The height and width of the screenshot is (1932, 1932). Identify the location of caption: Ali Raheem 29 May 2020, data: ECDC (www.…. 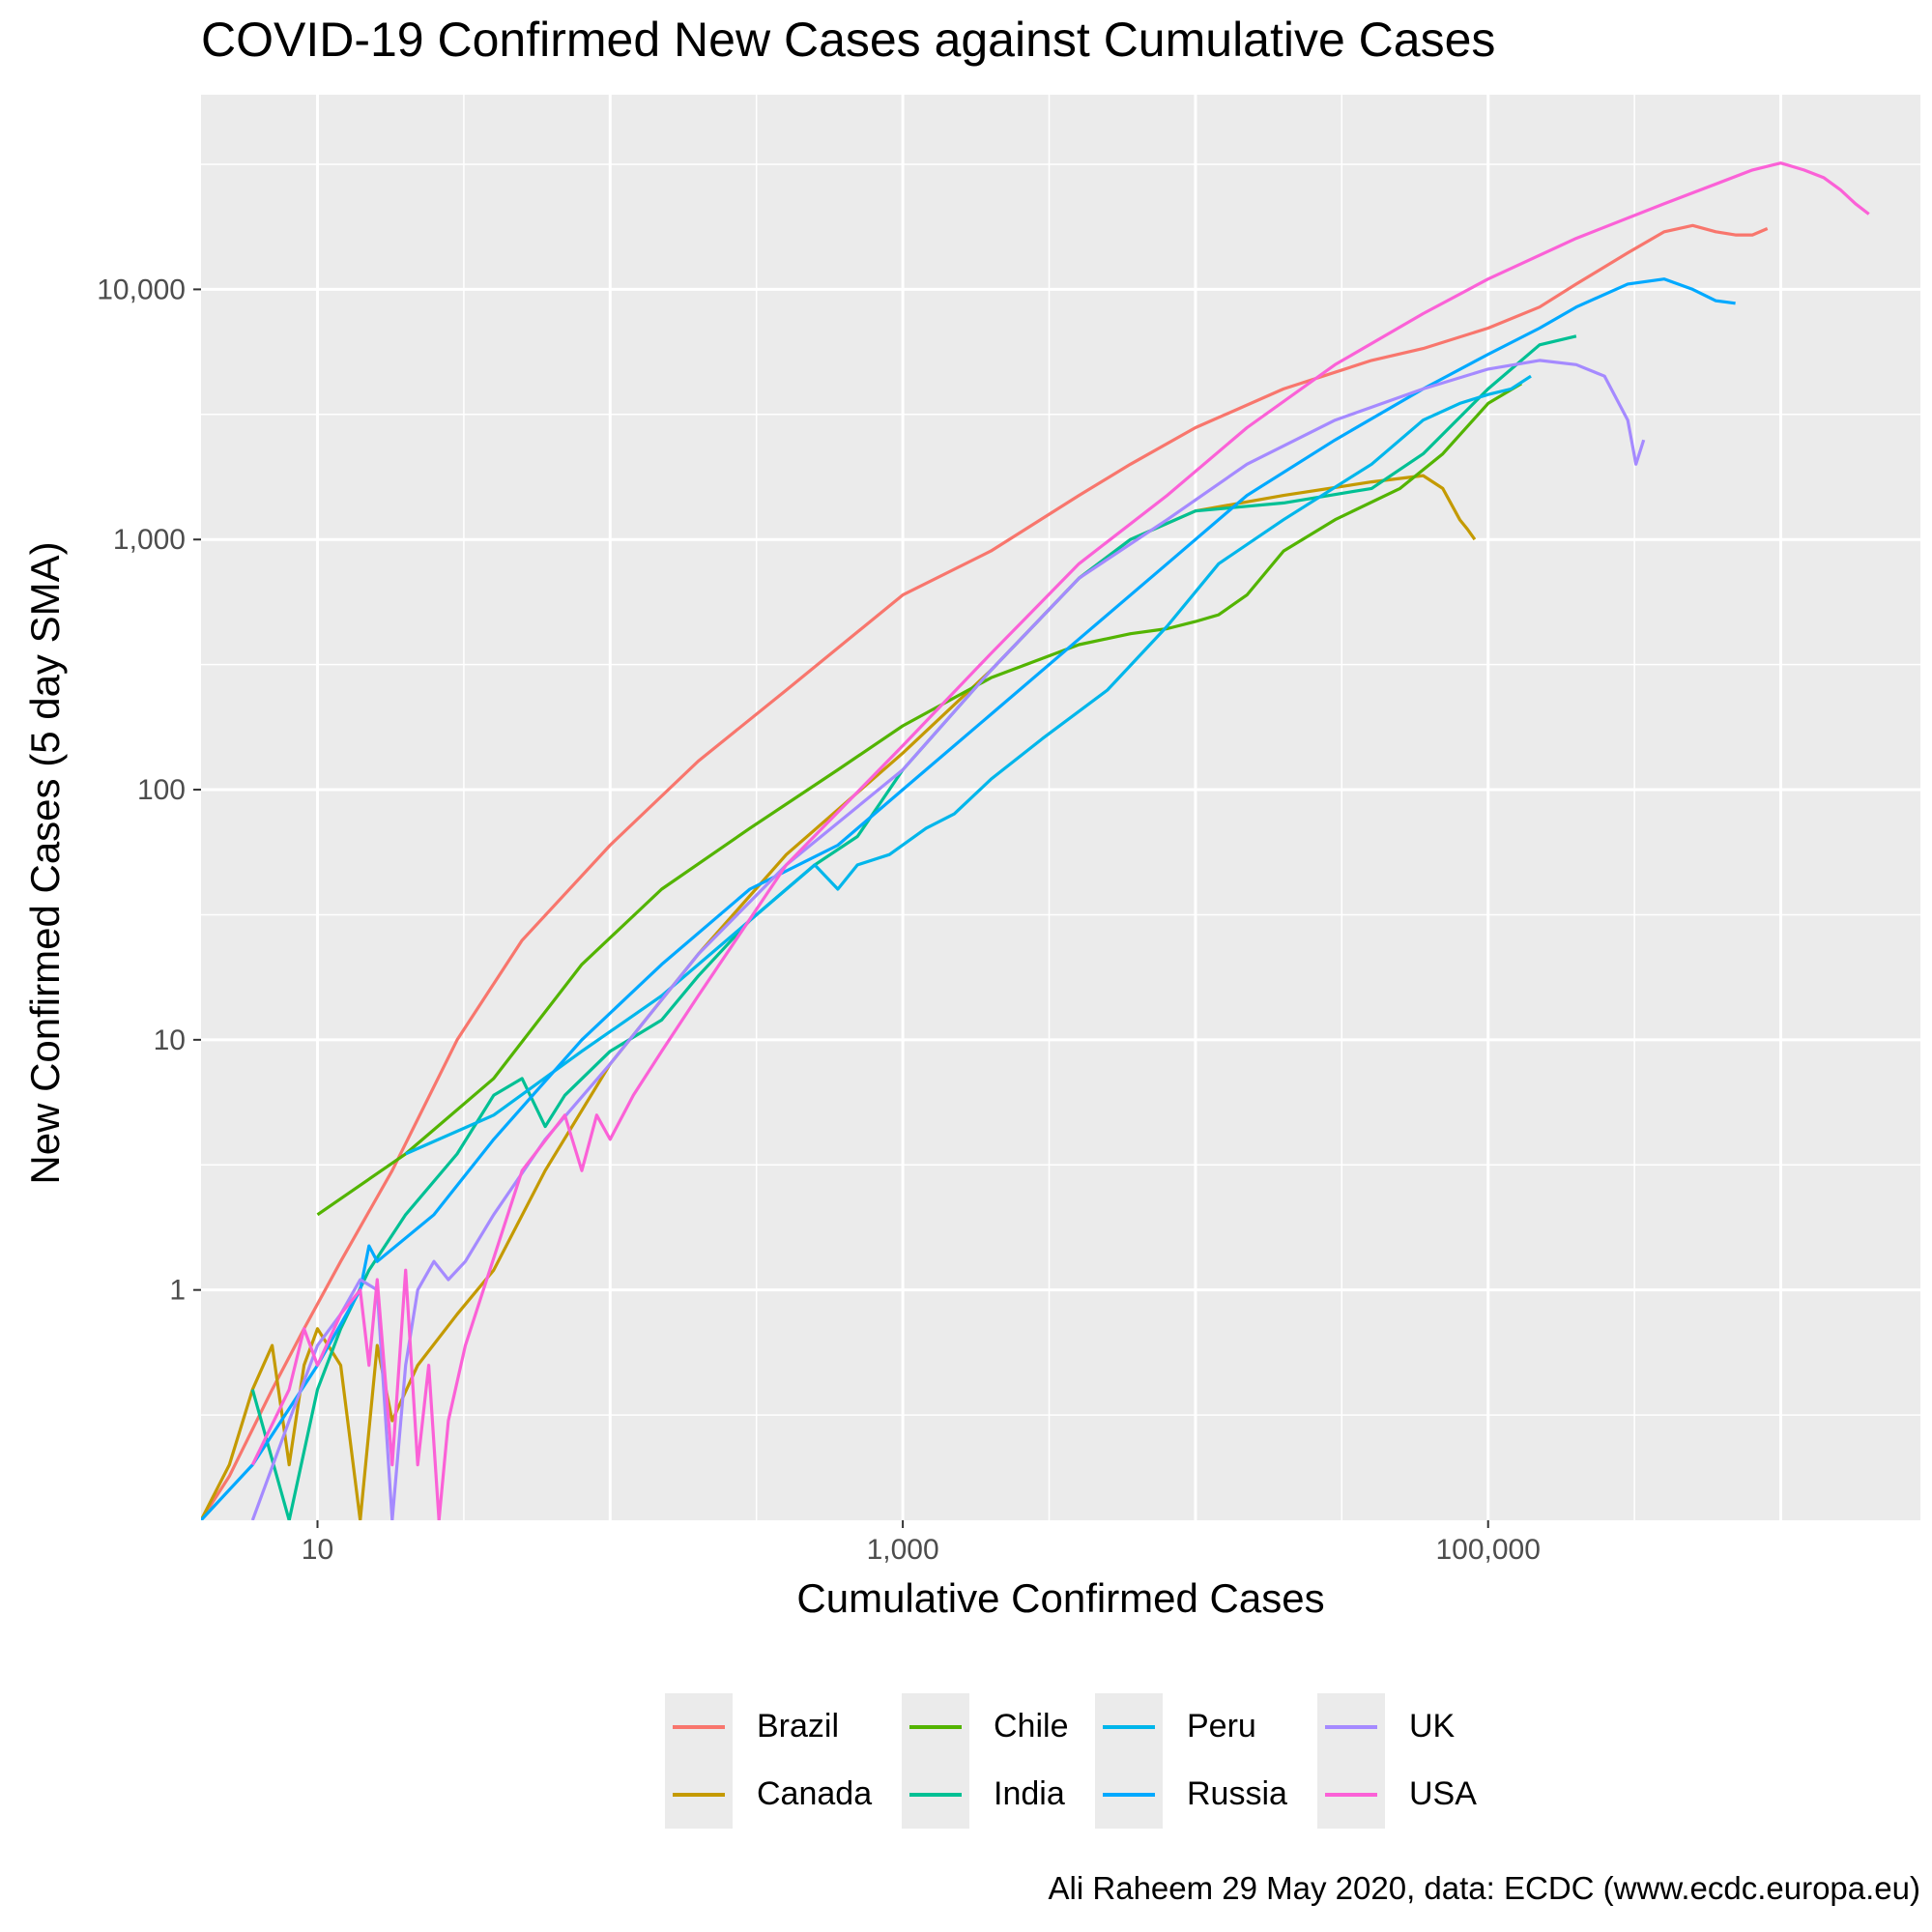
(1484, 1888).